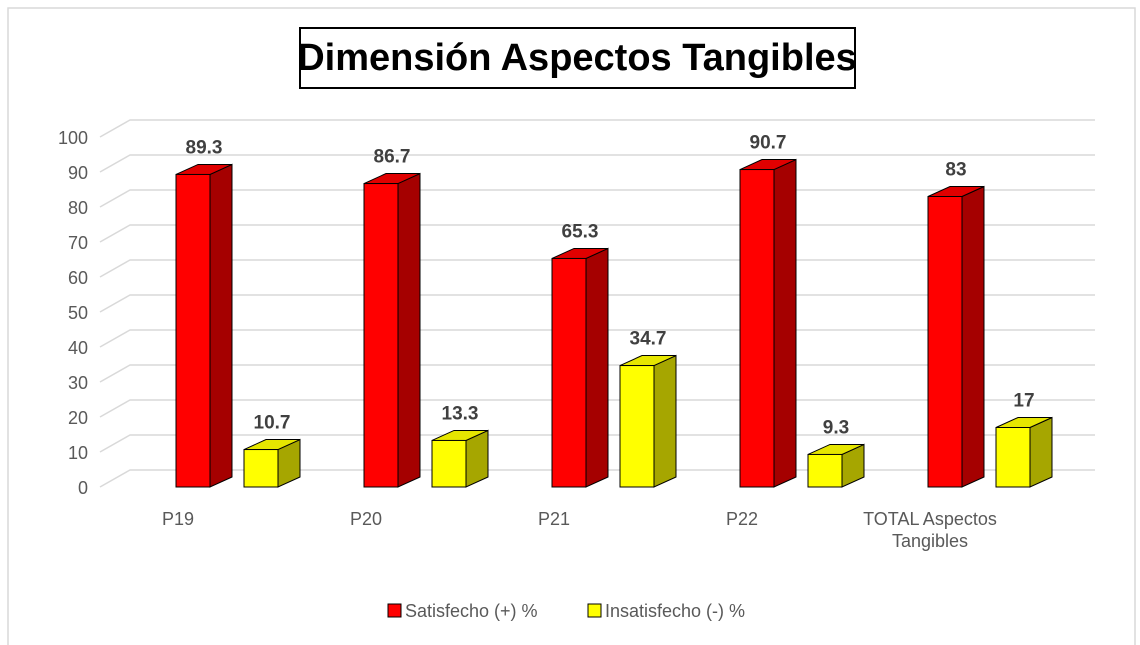  I want to click on x-tick-label-box: P22, so click(742, 519).